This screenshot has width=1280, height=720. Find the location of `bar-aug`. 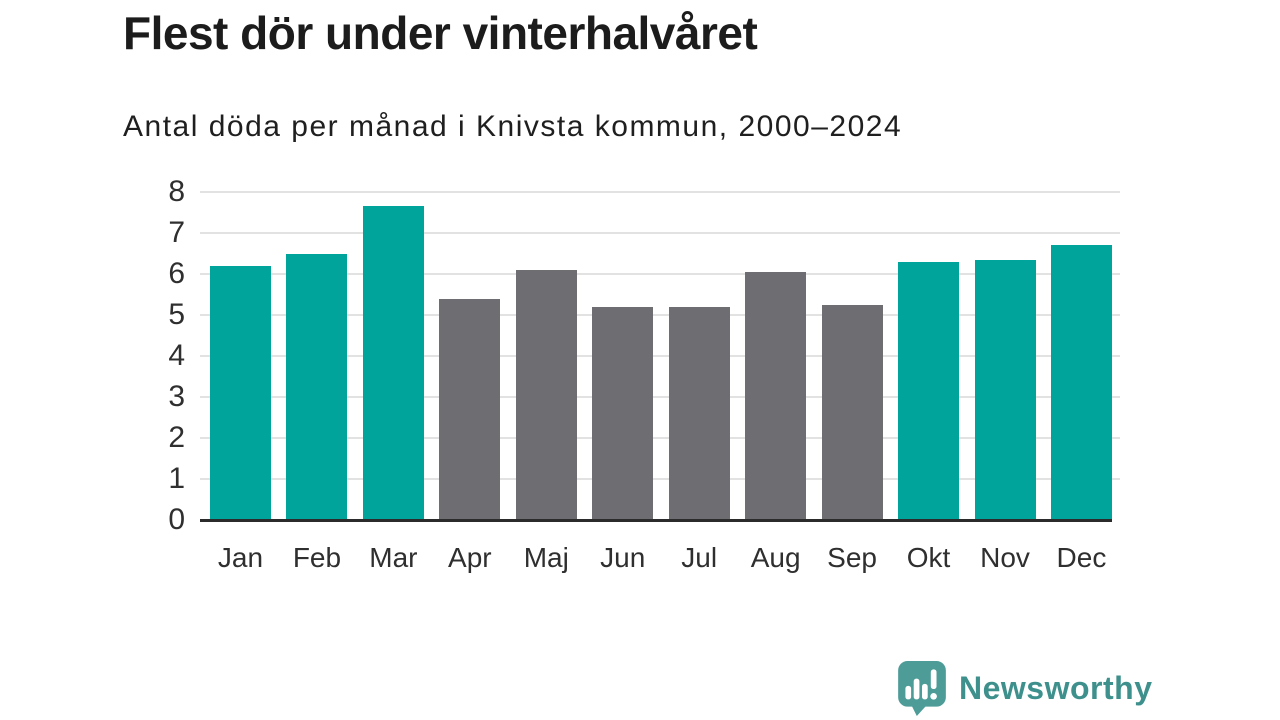

bar-aug is located at coordinates (776, 395).